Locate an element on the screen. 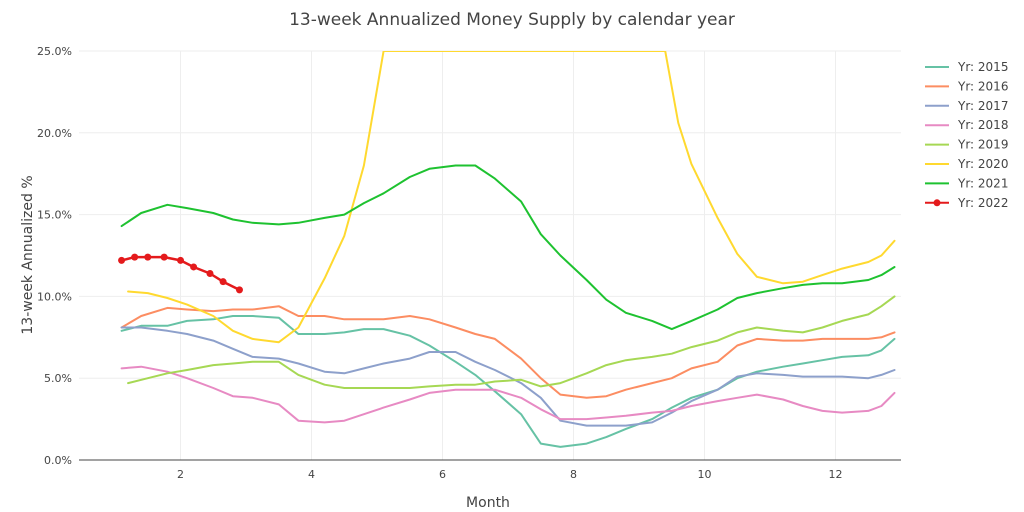  x-tick-label: 2 is located at coordinates (180, 474).